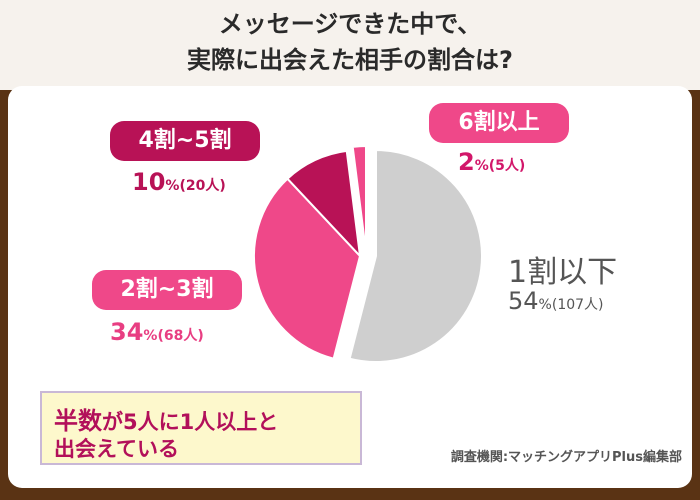 The height and width of the screenshot is (500, 700). I want to click on summary-note: 半数が5人に1人以上と 出会えている, so click(201, 428).